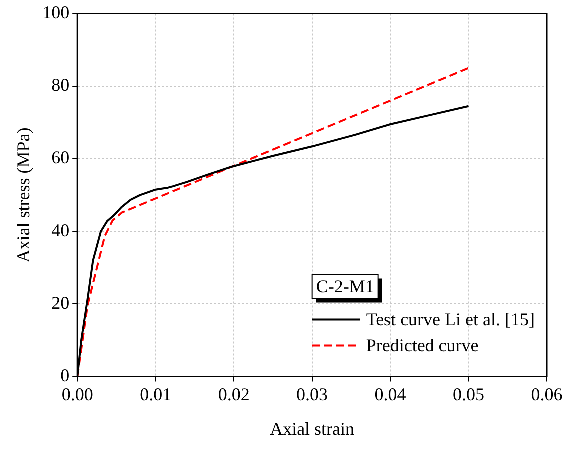 The width and height of the screenshot is (569, 465). I want to click on y-tick-label: 60, so click(61, 158).